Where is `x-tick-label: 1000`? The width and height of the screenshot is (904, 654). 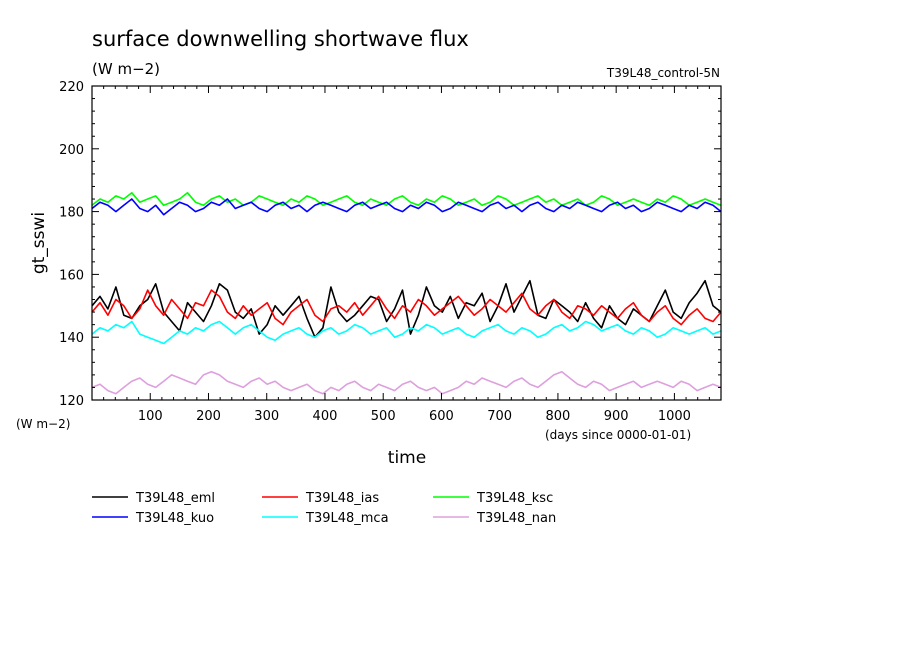 x-tick-label: 1000 is located at coordinates (674, 416).